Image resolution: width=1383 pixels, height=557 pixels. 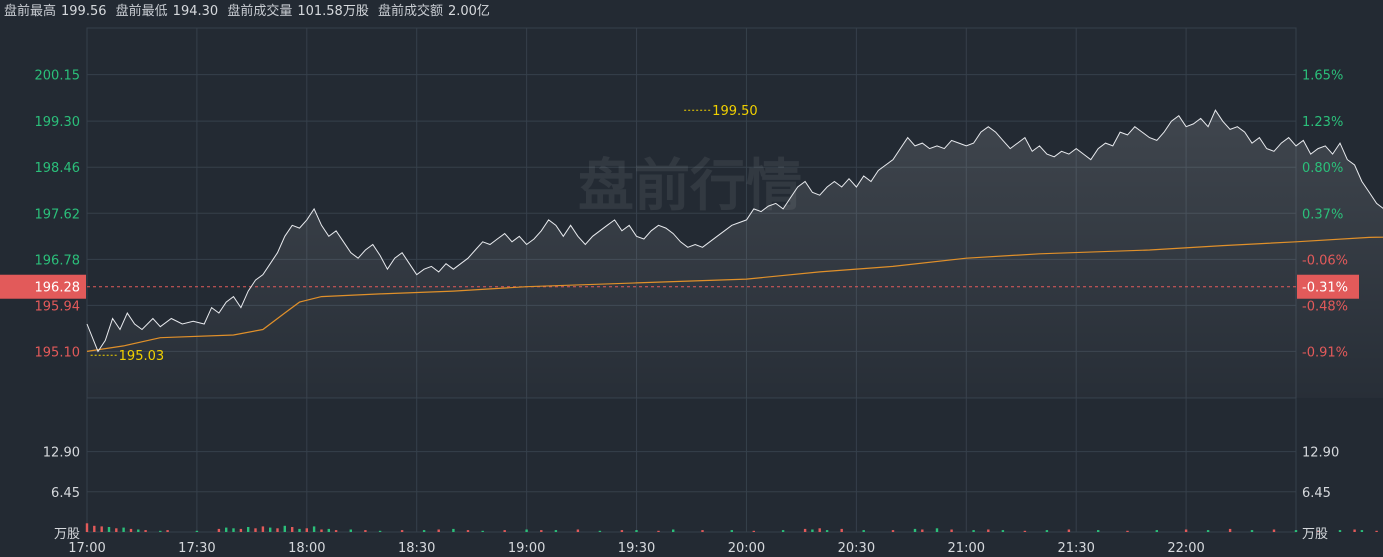 What do you see at coordinates (735, 111) in the screenshot?
I see `high-marker-label: 199.50` at bounding box center [735, 111].